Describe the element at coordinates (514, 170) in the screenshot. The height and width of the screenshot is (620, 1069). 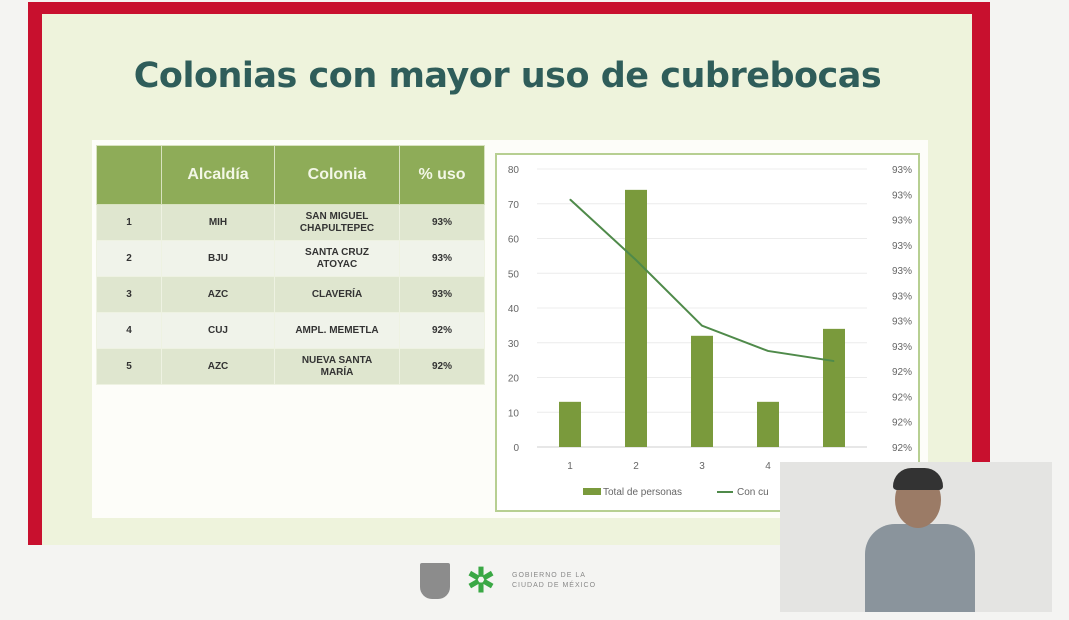
I see `left-axis-tick-label: 80` at that location.